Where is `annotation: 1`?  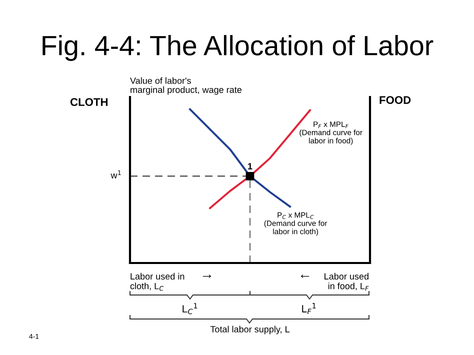 annotation: 1 is located at coordinates (250, 166).